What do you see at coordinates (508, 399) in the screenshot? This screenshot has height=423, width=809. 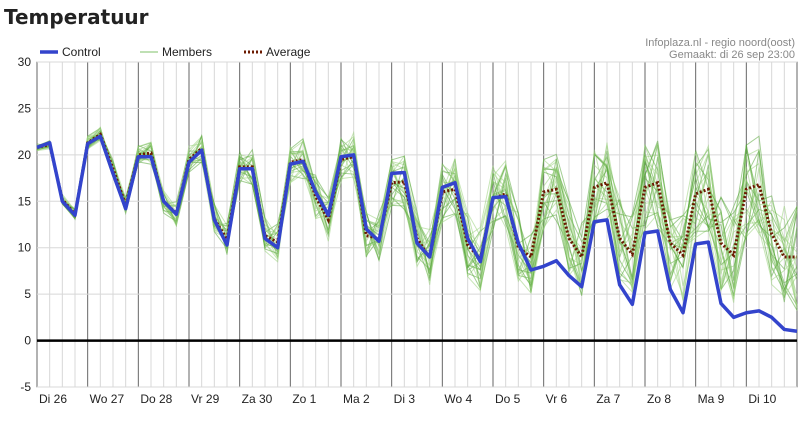 I see `x-tick-label: Do 5` at bounding box center [508, 399].